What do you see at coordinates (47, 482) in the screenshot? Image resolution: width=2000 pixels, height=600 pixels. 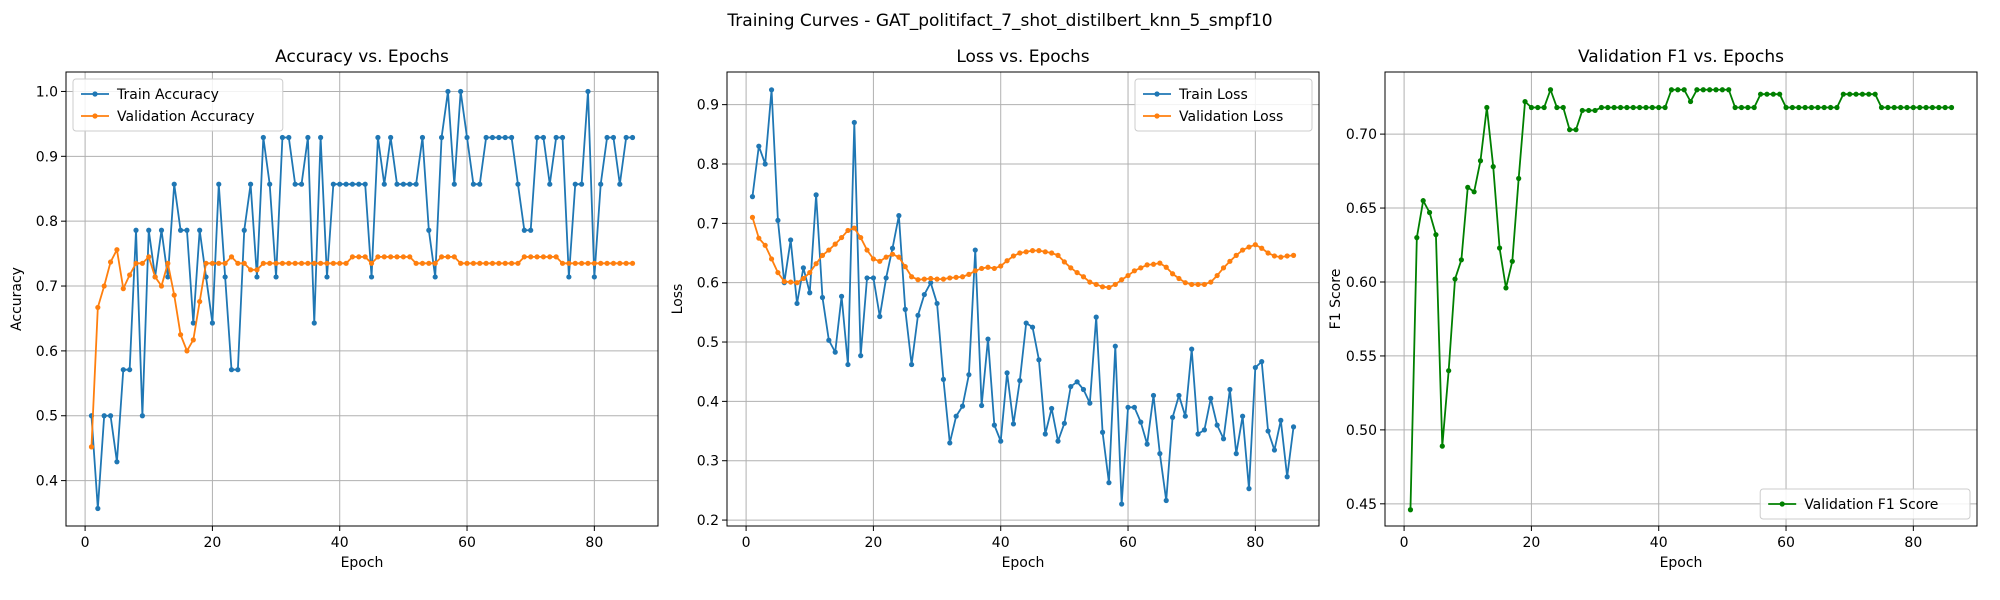 I see `accuracy-y-tick-label: 0.4` at bounding box center [47, 482].